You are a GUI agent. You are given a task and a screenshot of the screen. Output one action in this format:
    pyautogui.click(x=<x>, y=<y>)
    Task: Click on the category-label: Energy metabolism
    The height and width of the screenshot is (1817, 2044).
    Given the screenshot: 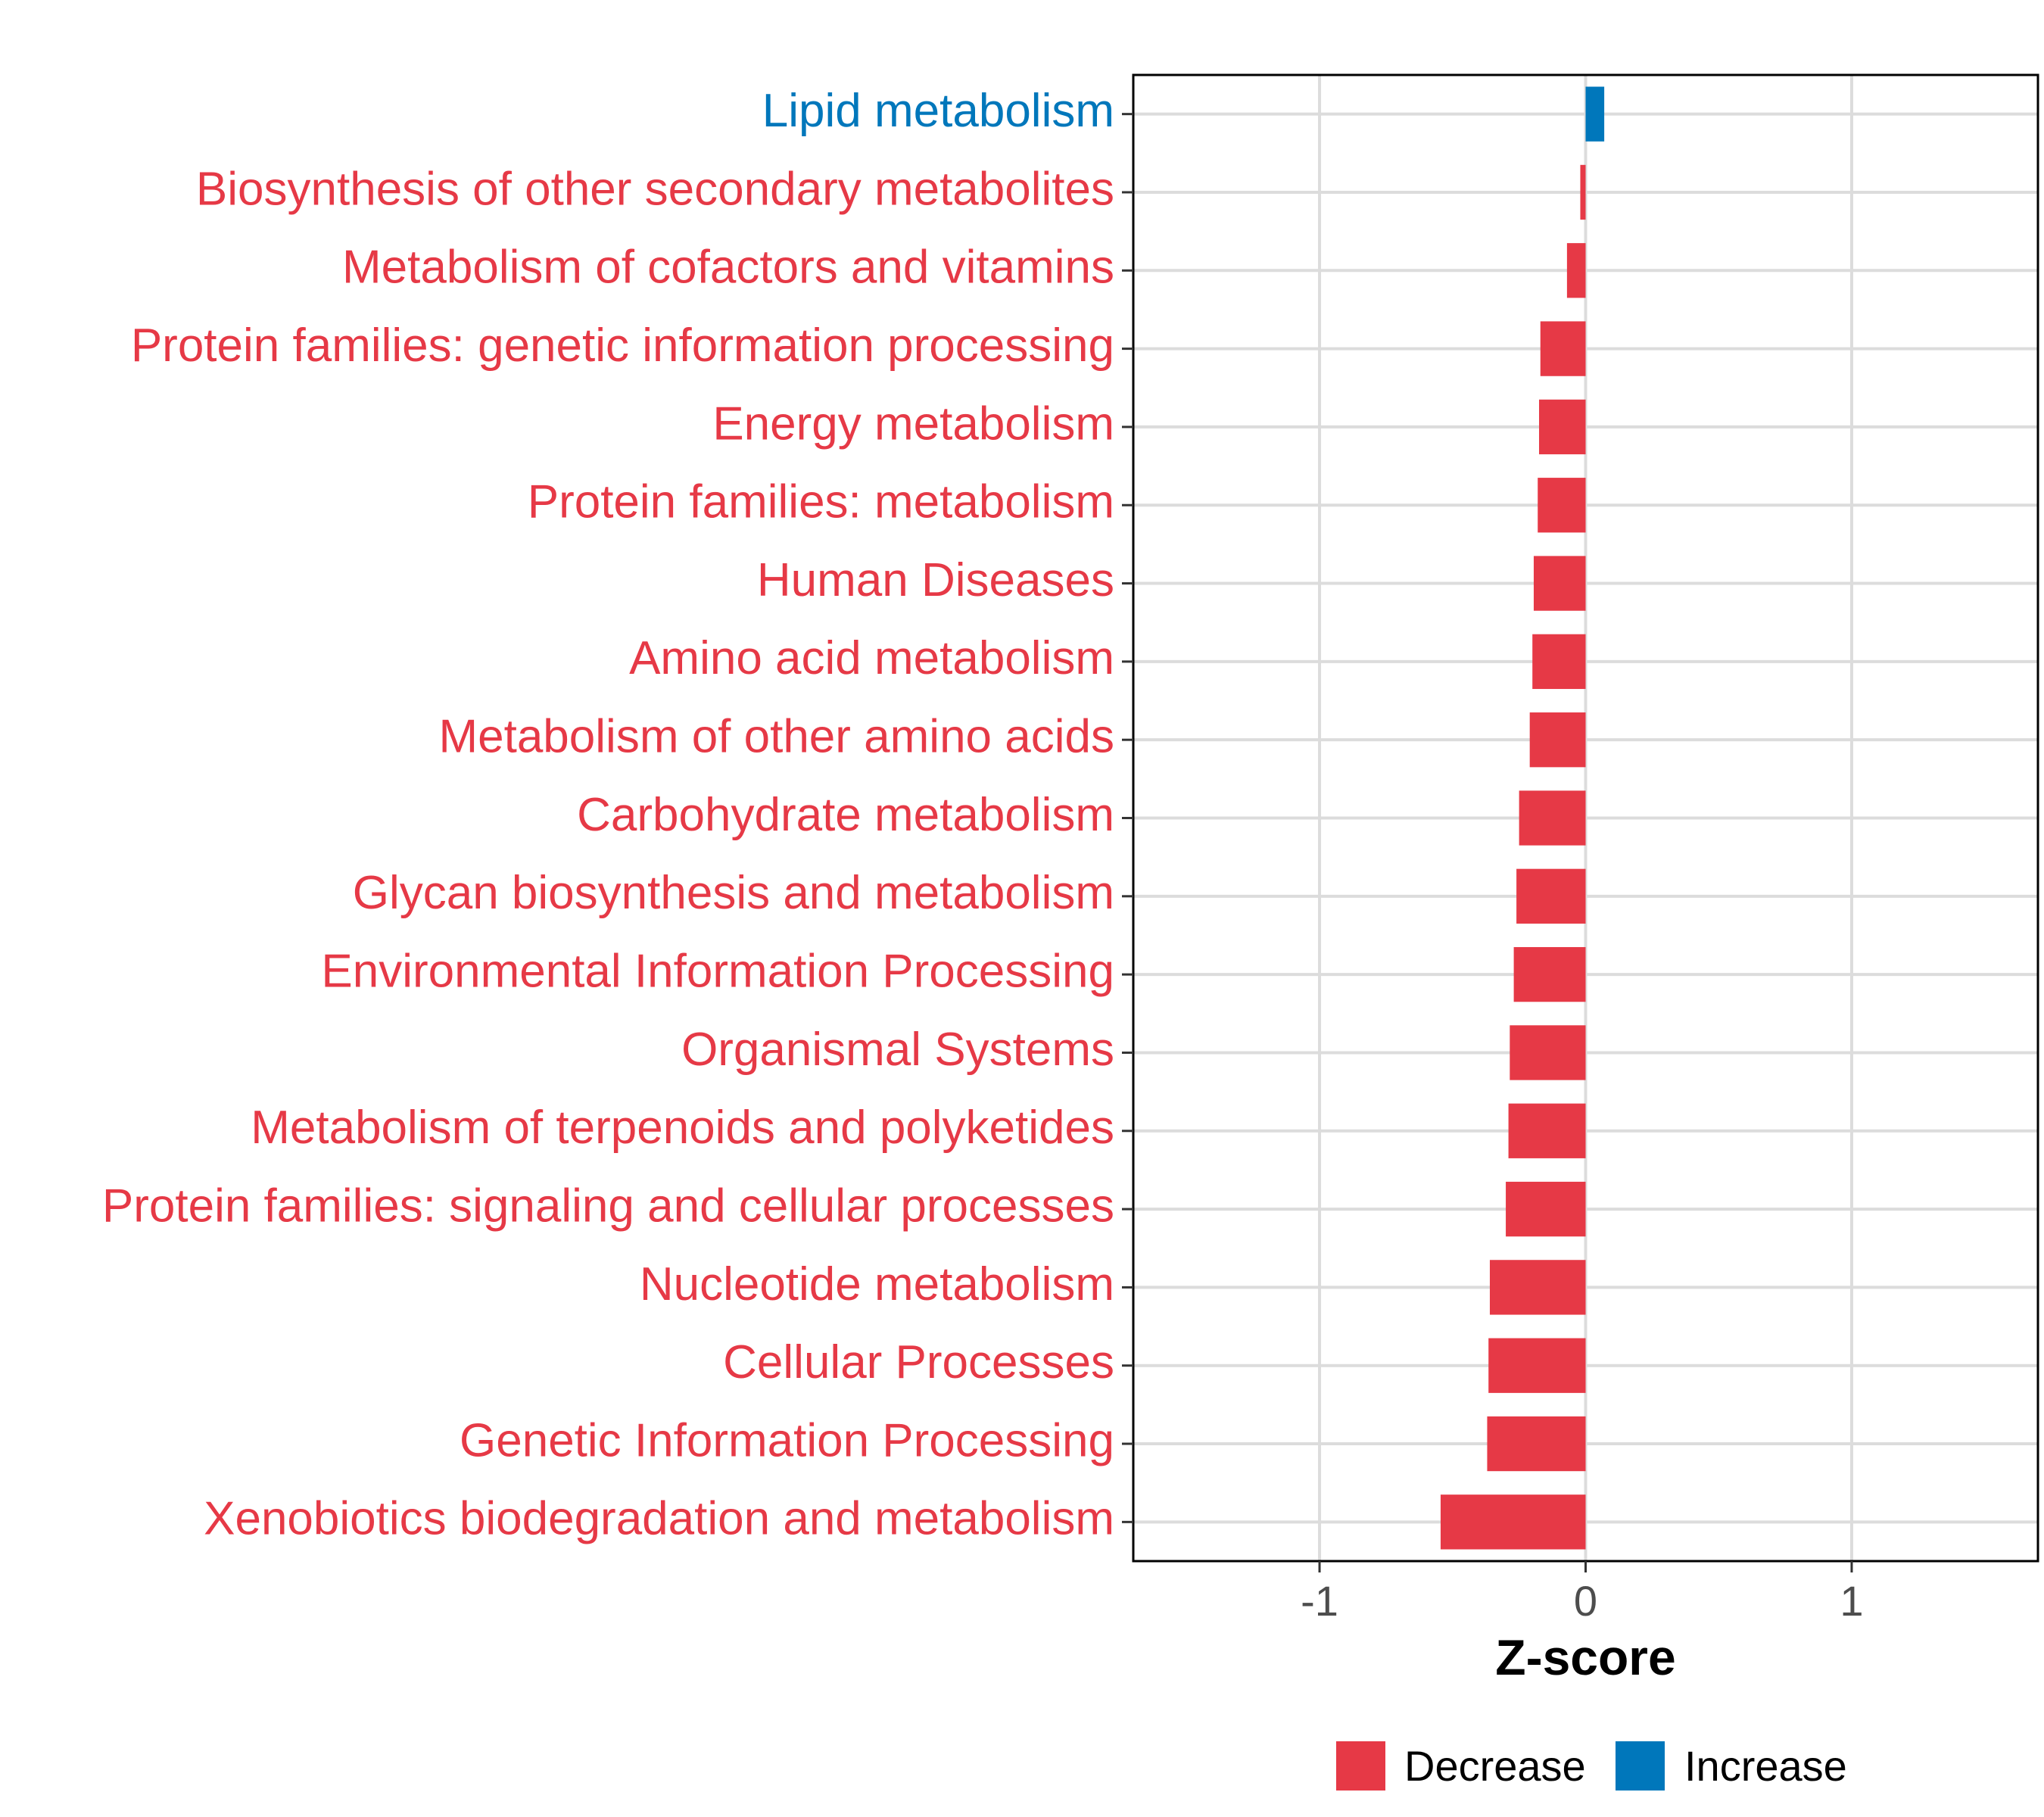 What is the action you would take?
    pyautogui.click(x=913, y=424)
    